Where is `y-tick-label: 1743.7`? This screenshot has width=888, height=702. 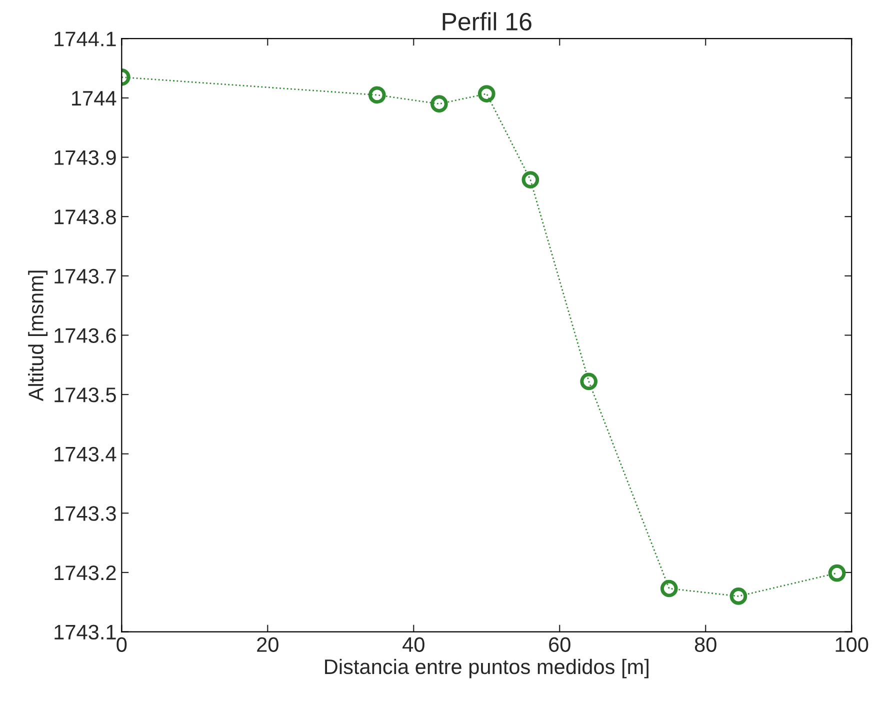 y-tick-label: 1743.7 is located at coordinates (85, 276).